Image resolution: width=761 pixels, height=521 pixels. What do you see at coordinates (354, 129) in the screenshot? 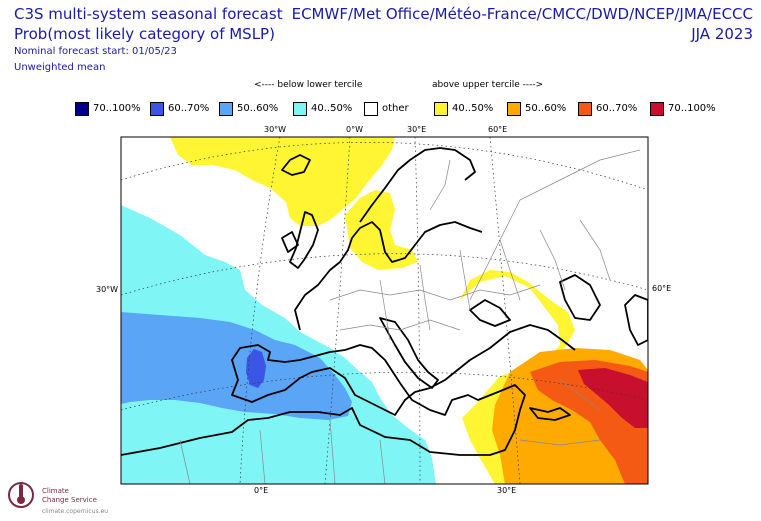
I see `lon-label-top: 0°W` at bounding box center [354, 129].